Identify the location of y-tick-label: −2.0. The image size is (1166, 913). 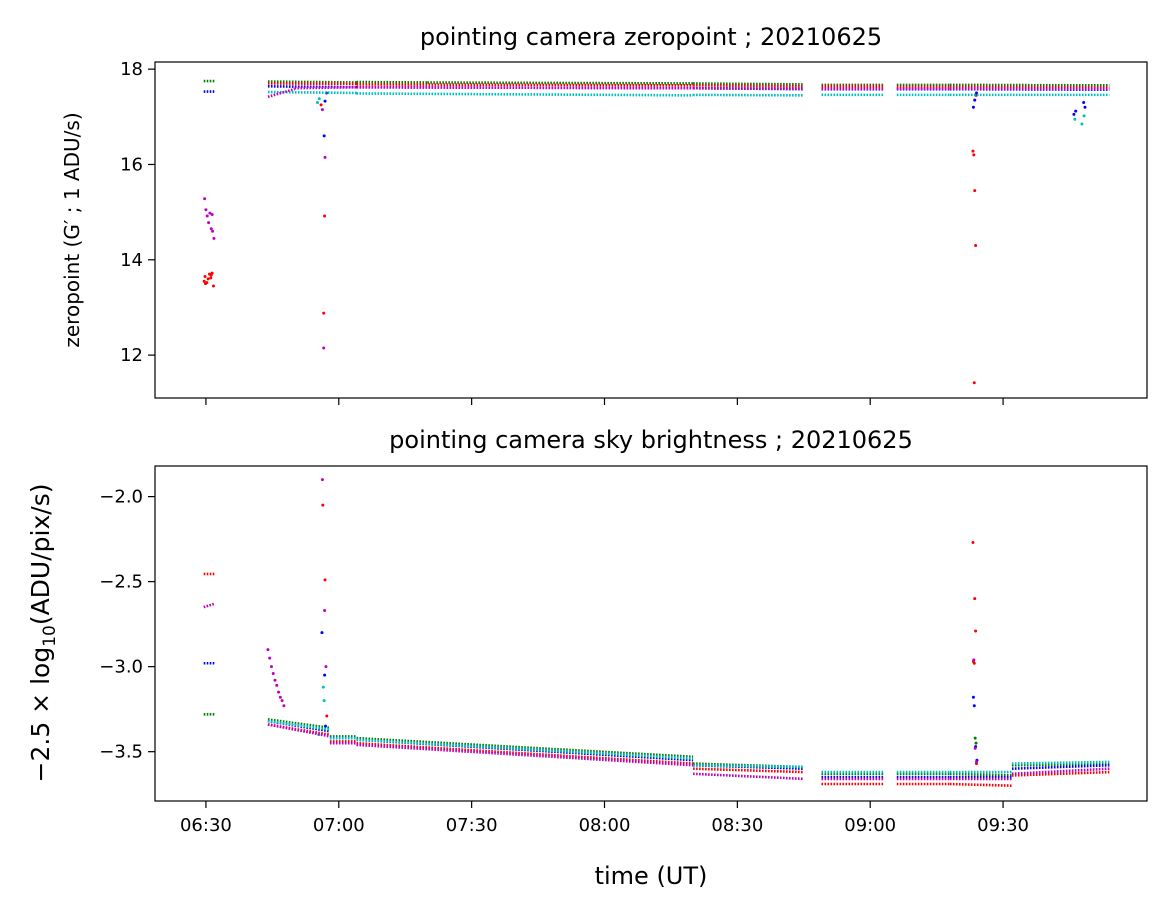
(121, 497).